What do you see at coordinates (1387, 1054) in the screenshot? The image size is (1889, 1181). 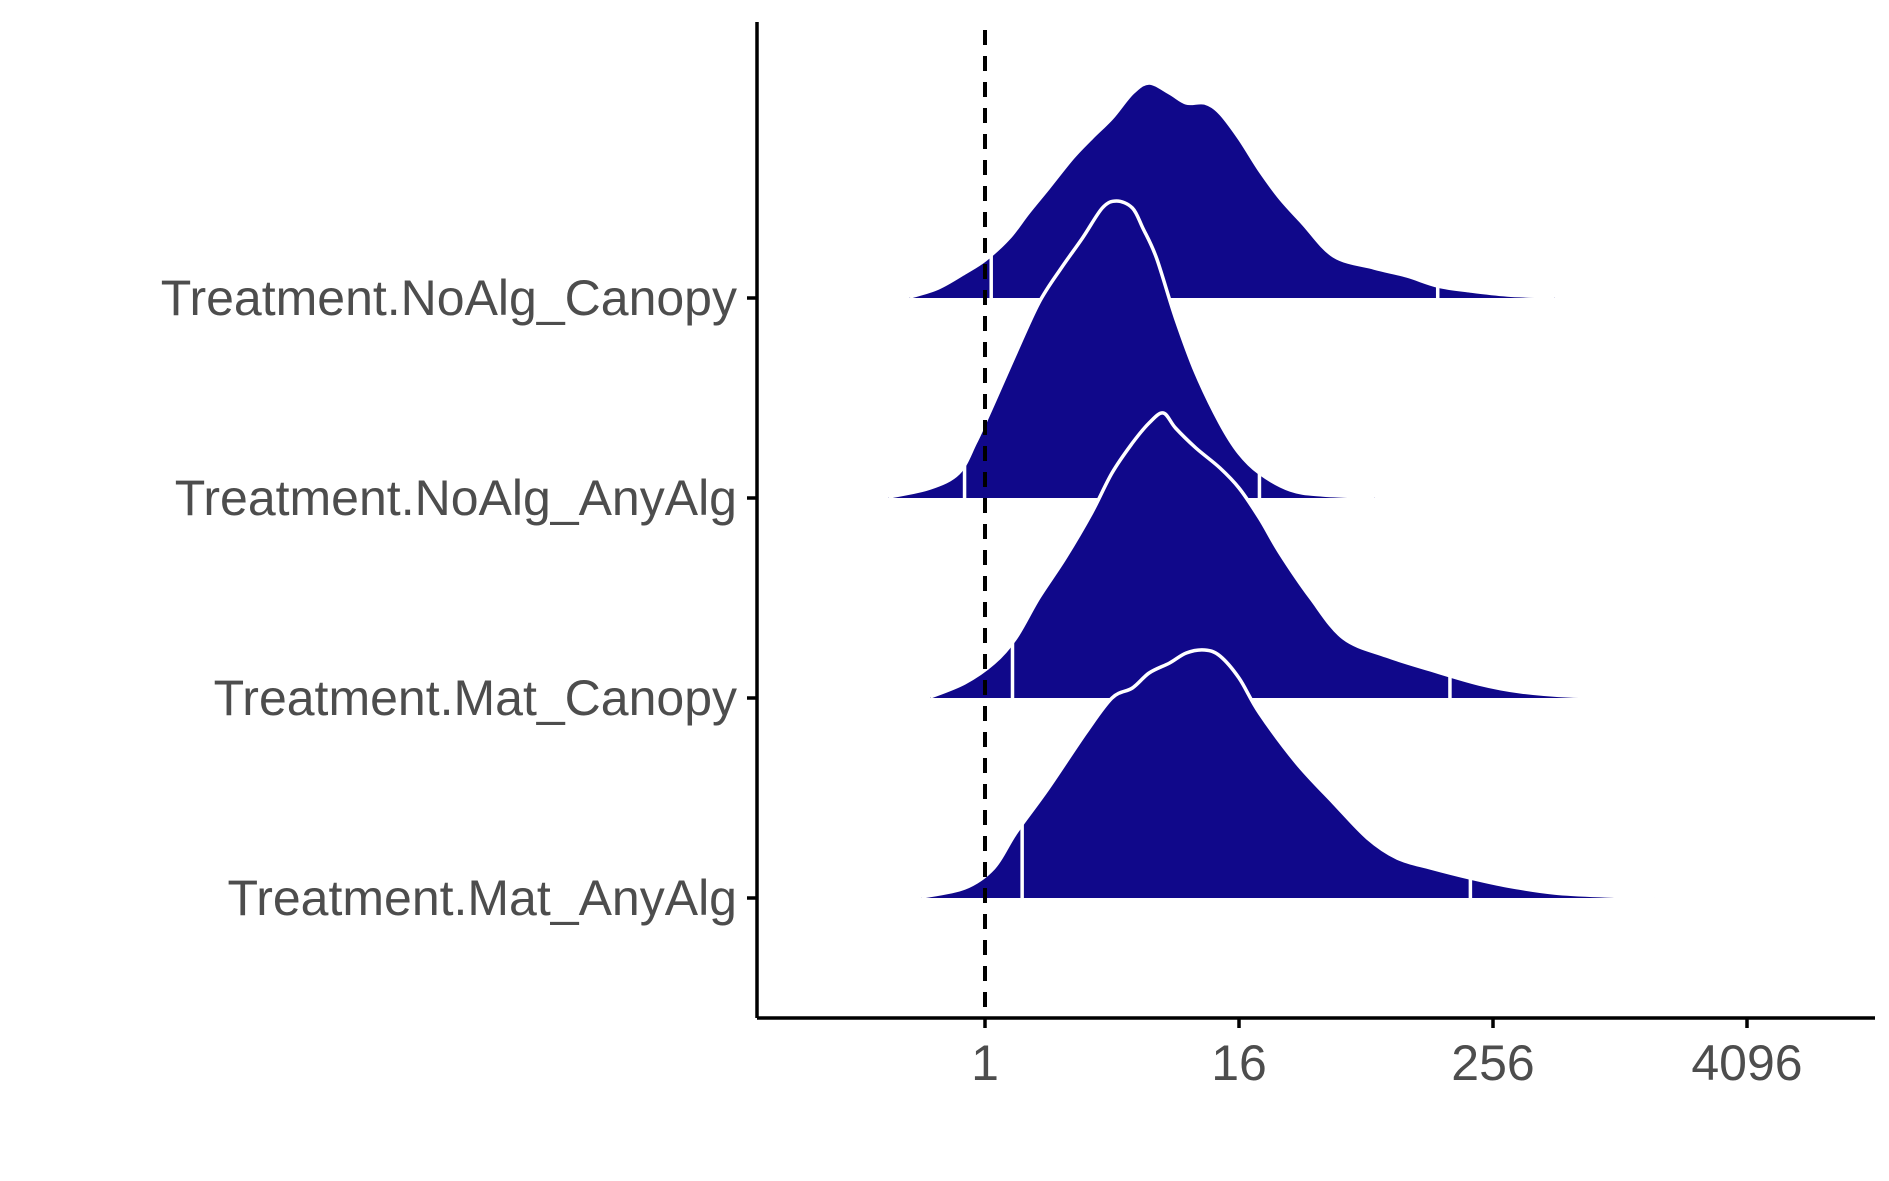 I see `x-axis-ticks: 1 16 256 4096` at bounding box center [1387, 1054].